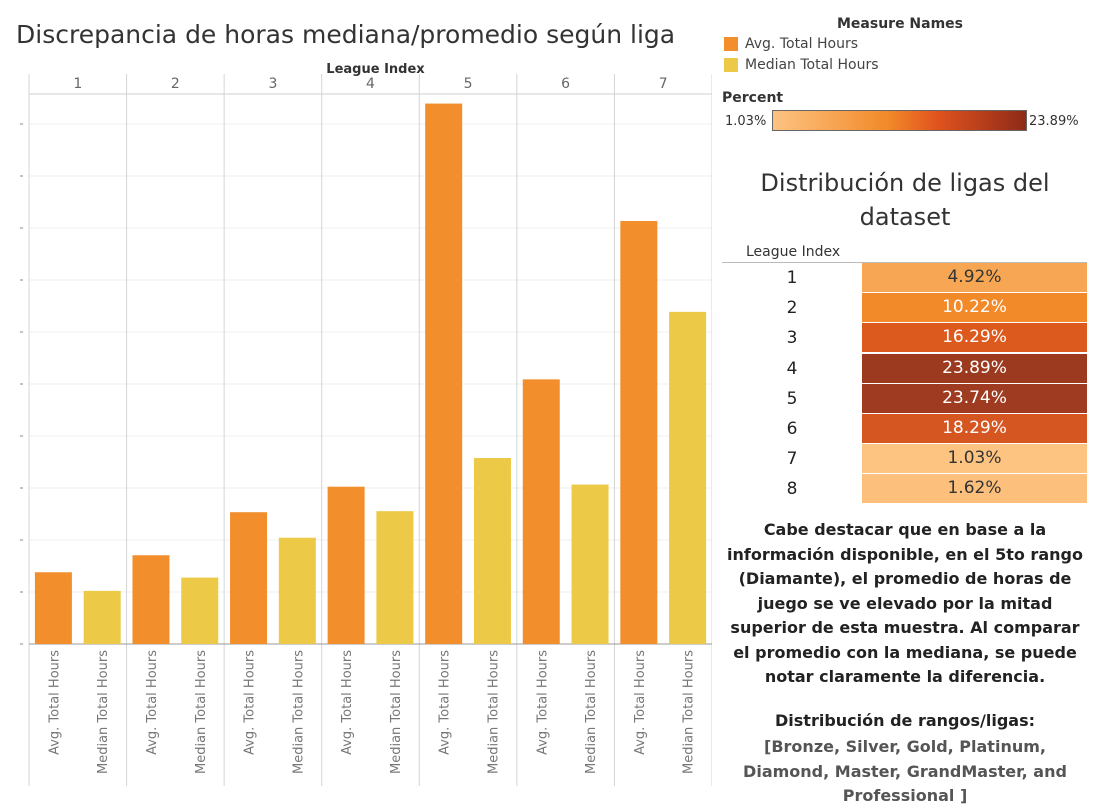 The width and height of the screenshot is (1100, 809). I want to click on table-row: 1 4.92%, so click(904, 278).